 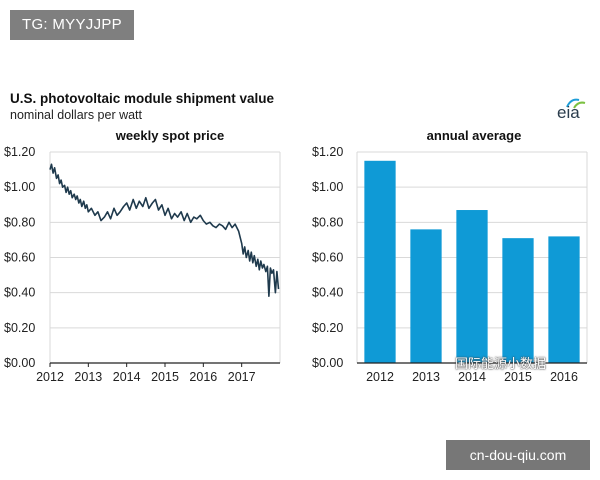 What do you see at coordinates (426, 377) in the screenshot?
I see `bar-x-tick-label: 2013` at bounding box center [426, 377].